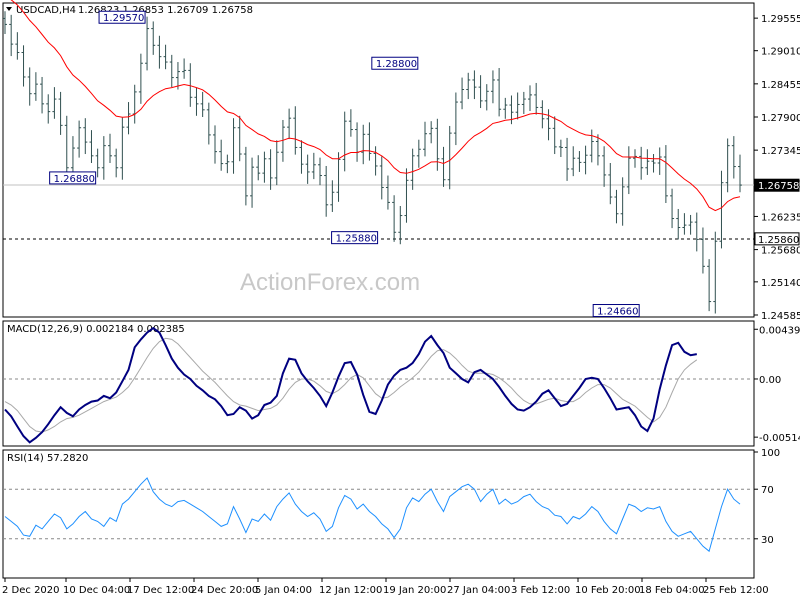  I want to click on price-tick-label: 1.28455, so click(780, 85).